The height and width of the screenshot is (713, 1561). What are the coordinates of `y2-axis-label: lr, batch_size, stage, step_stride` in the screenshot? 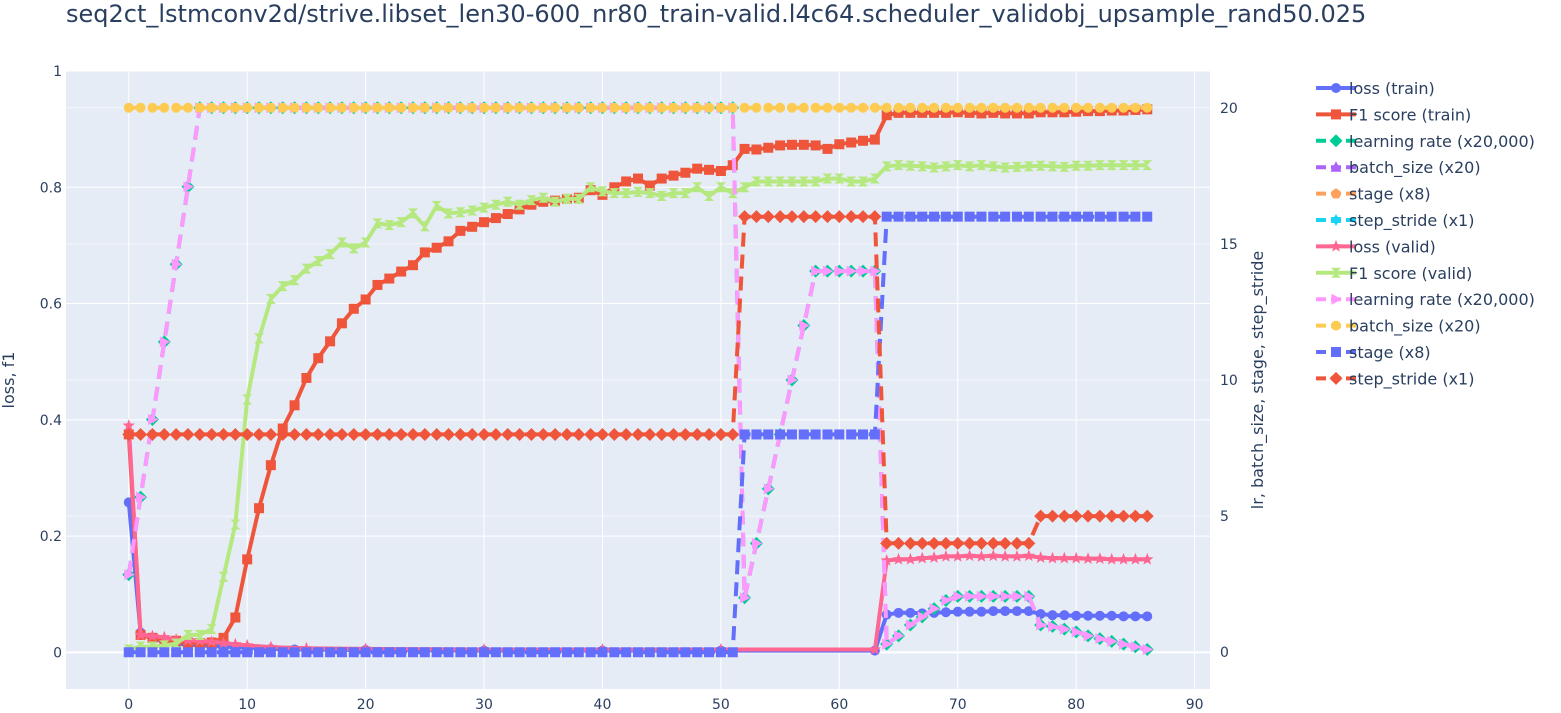 It's located at (1258, 380).